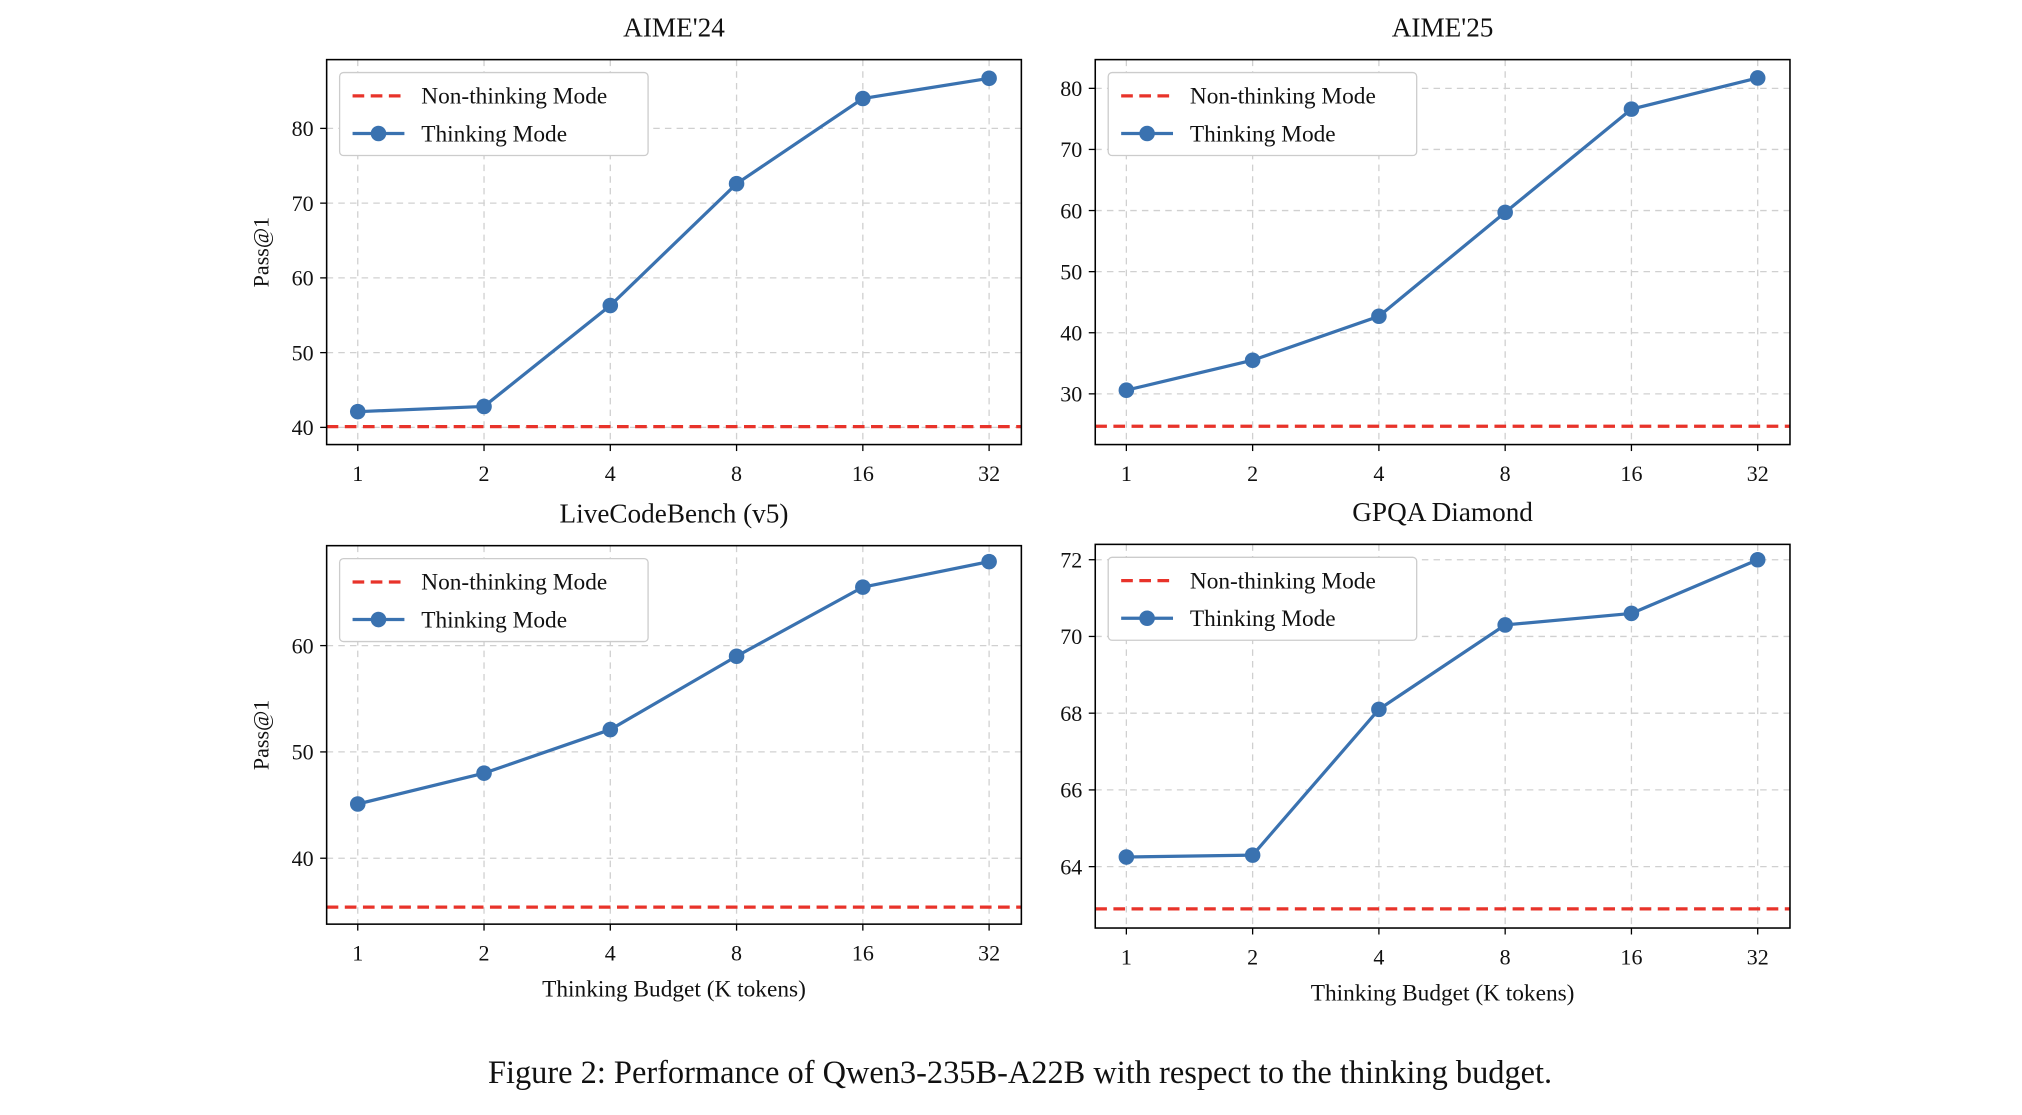 The image size is (2022, 1115). What do you see at coordinates (674, 27) in the screenshot?
I see `panel-title: AIME'24` at bounding box center [674, 27].